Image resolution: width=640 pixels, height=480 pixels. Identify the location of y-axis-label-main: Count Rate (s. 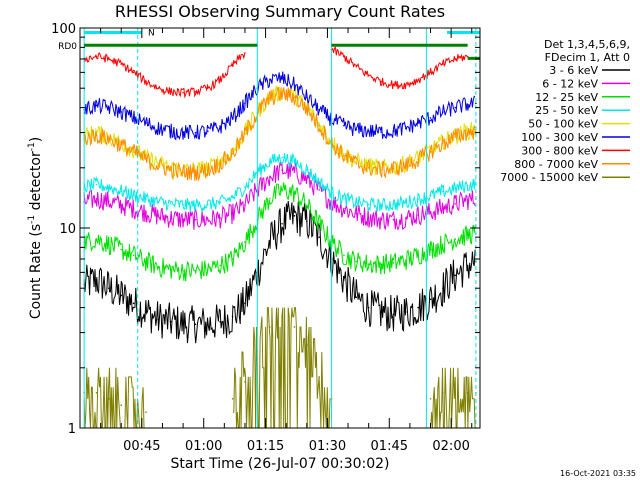
(36, 271).